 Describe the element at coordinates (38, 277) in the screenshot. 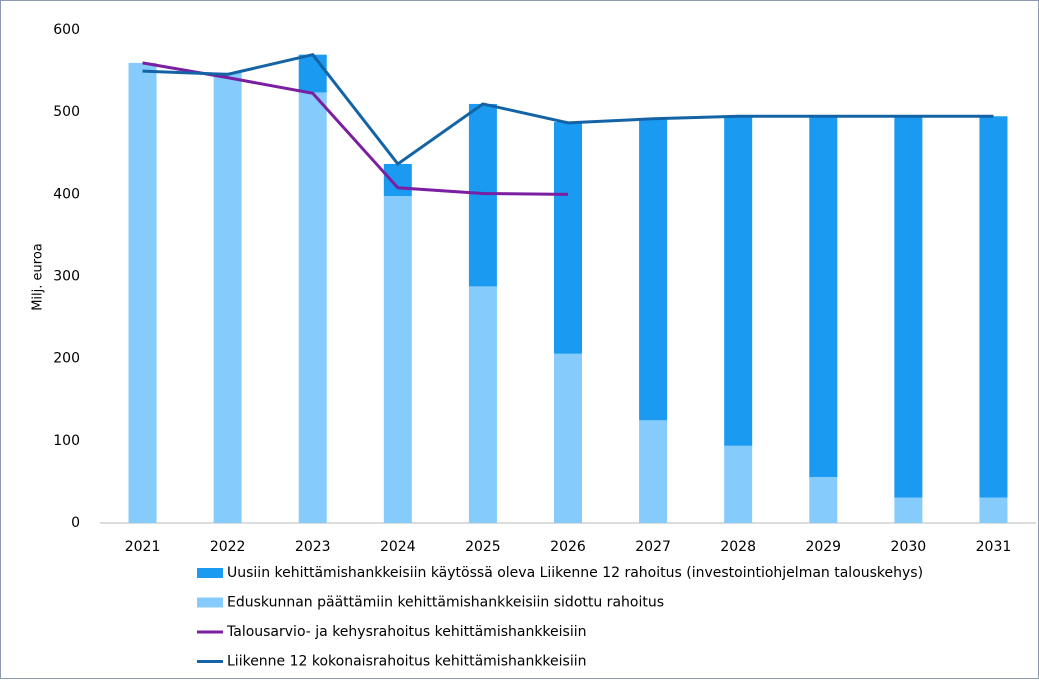

I see `y-axis-label: Milj. euroa` at that location.